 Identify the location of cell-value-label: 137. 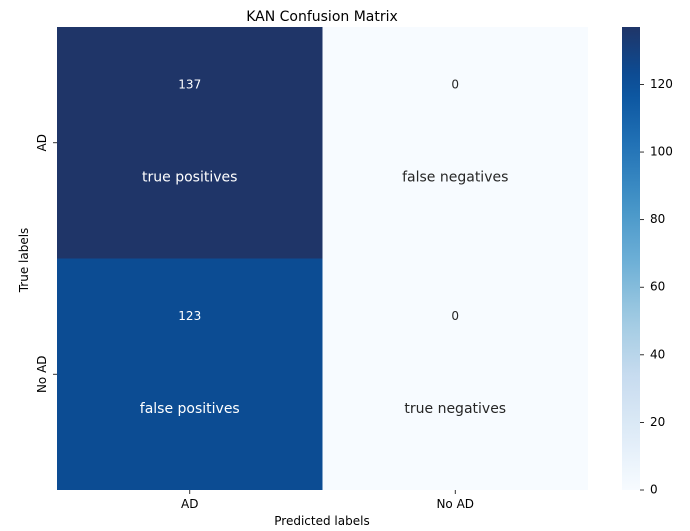
(189, 84).